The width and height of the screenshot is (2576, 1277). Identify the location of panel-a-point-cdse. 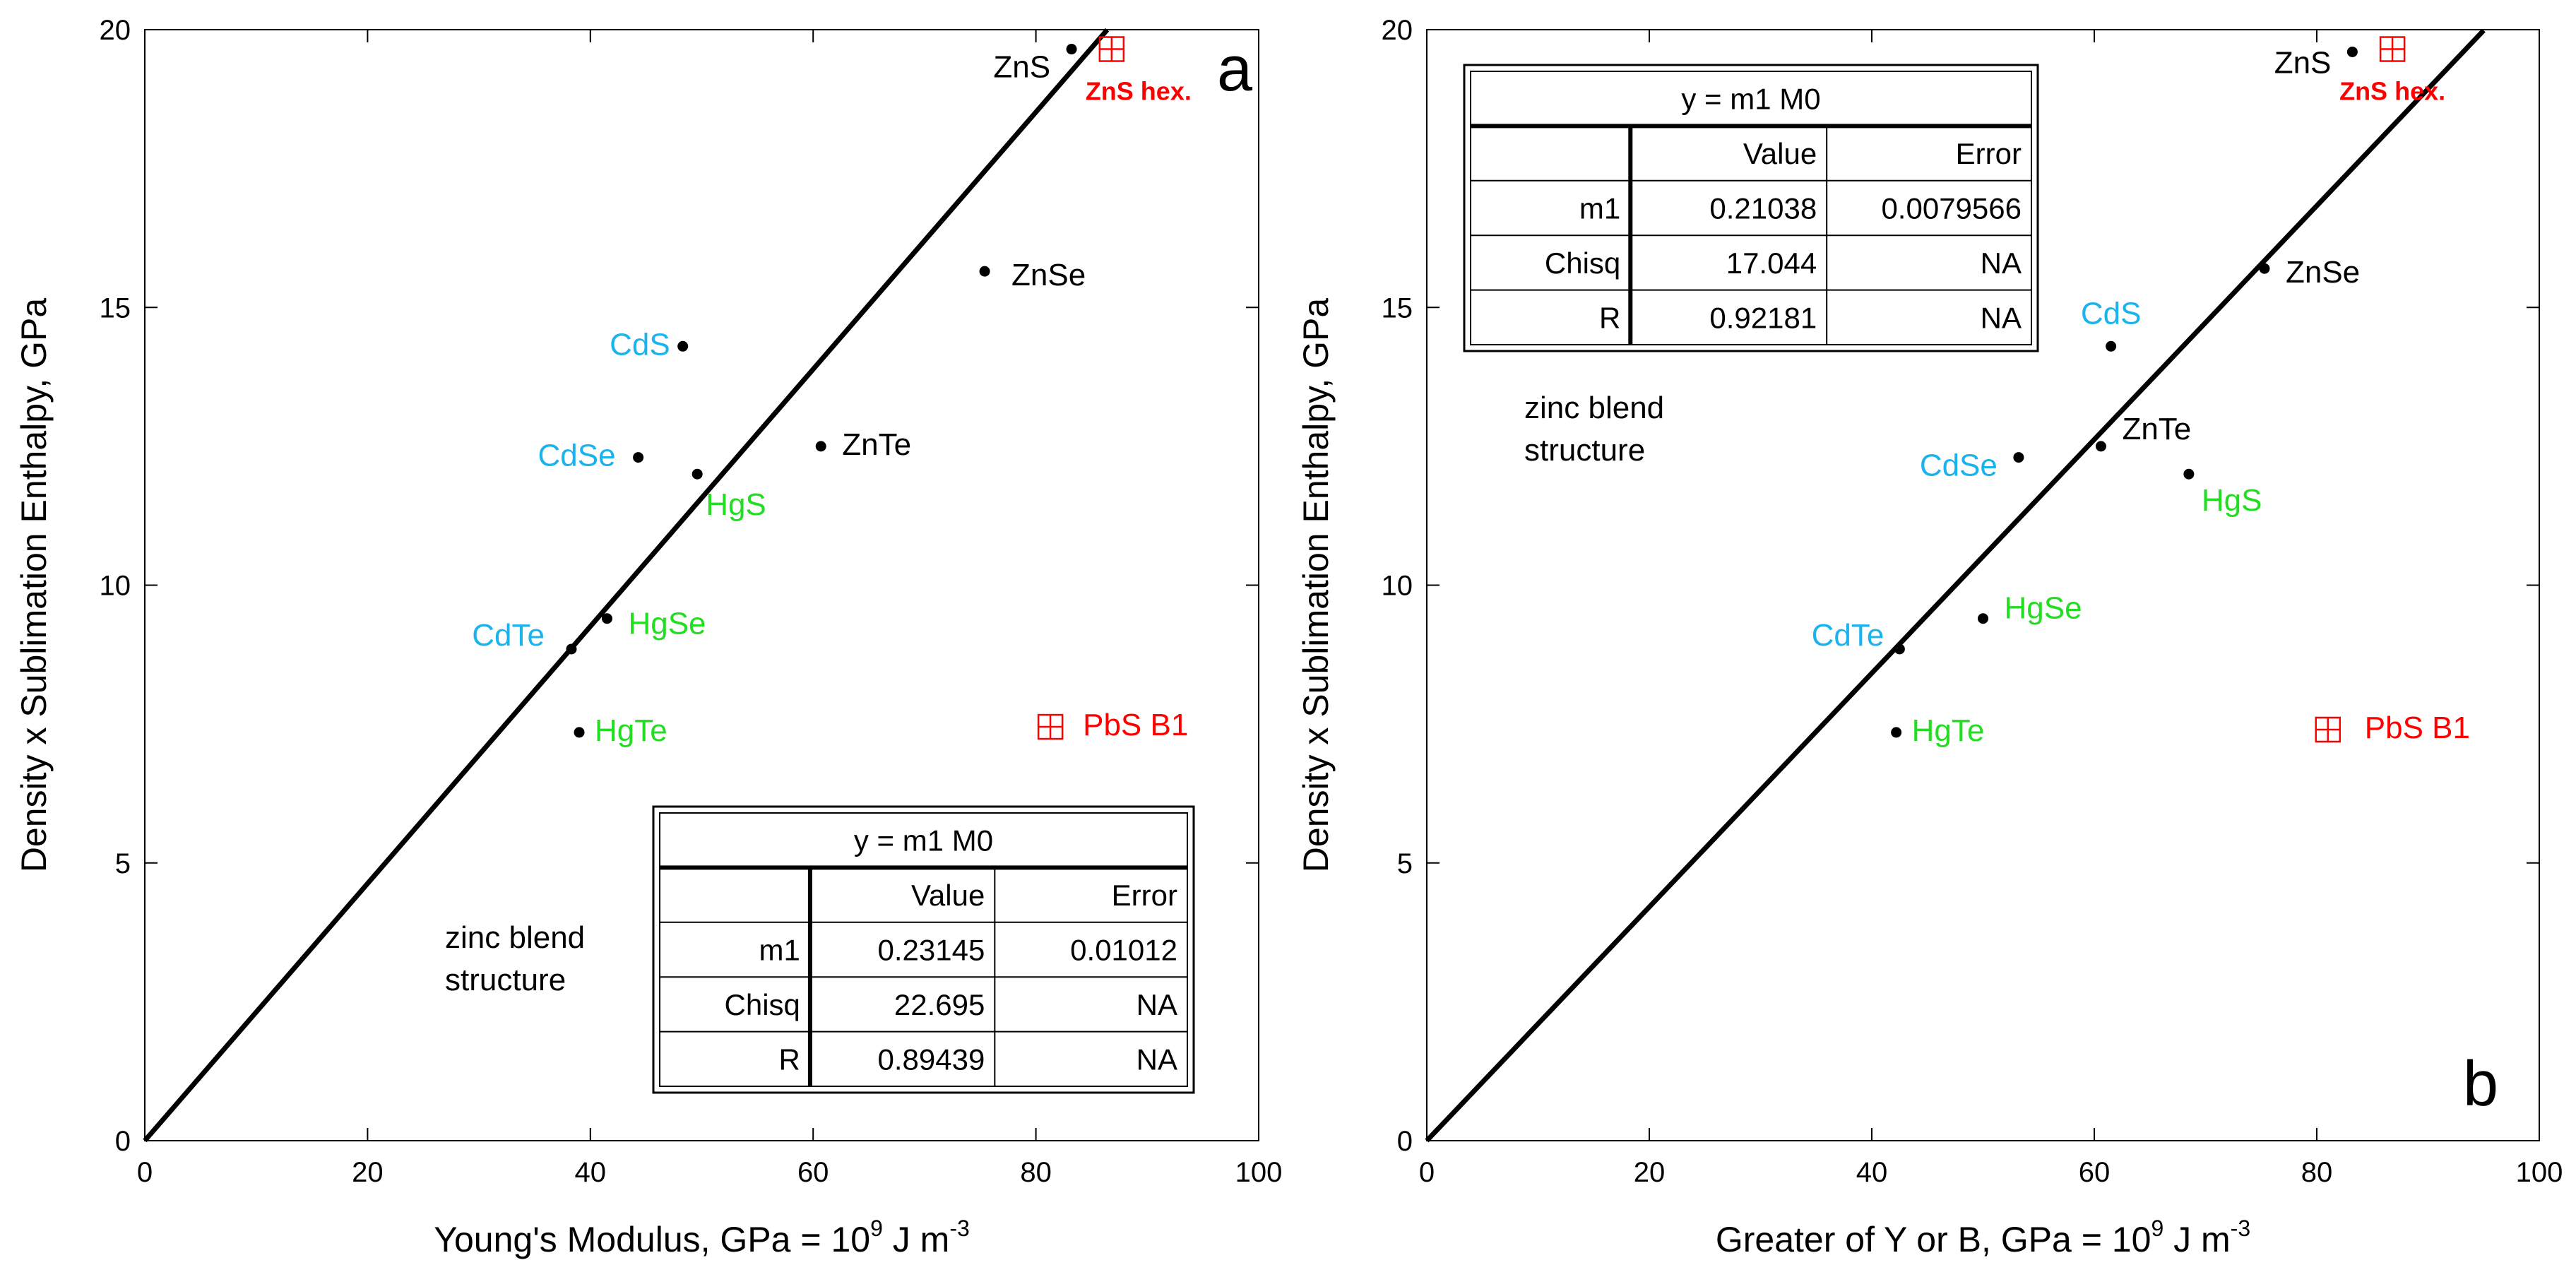
(638, 457).